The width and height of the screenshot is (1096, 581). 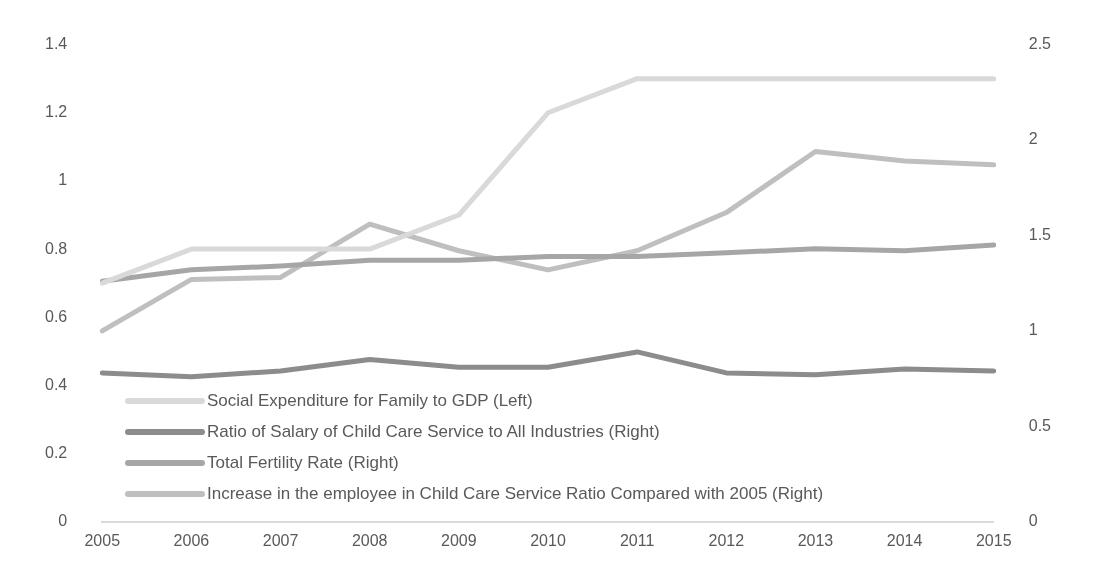 What do you see at coordinates (1033, 139) in the screenshot?
I see `y2-tick-label: 2` at bounding box center [1033, 139].